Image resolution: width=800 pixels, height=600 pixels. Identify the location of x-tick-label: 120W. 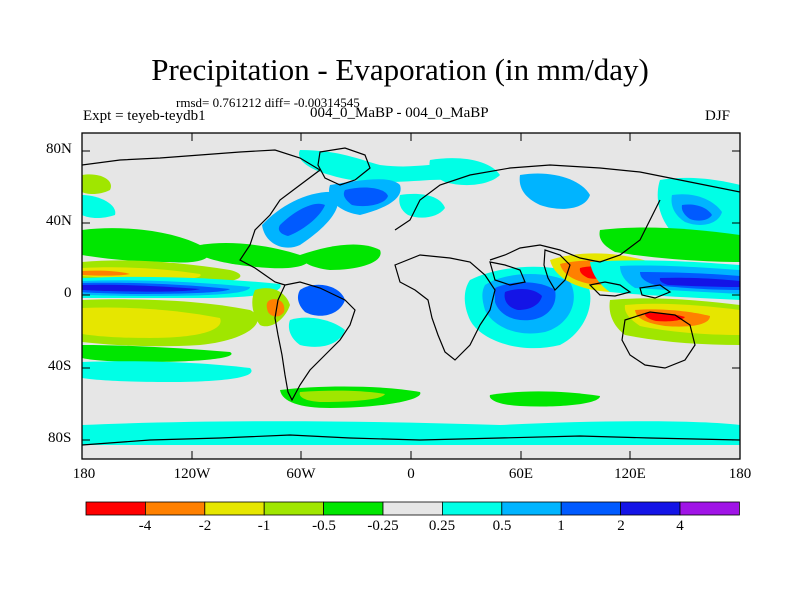
(192, 474).